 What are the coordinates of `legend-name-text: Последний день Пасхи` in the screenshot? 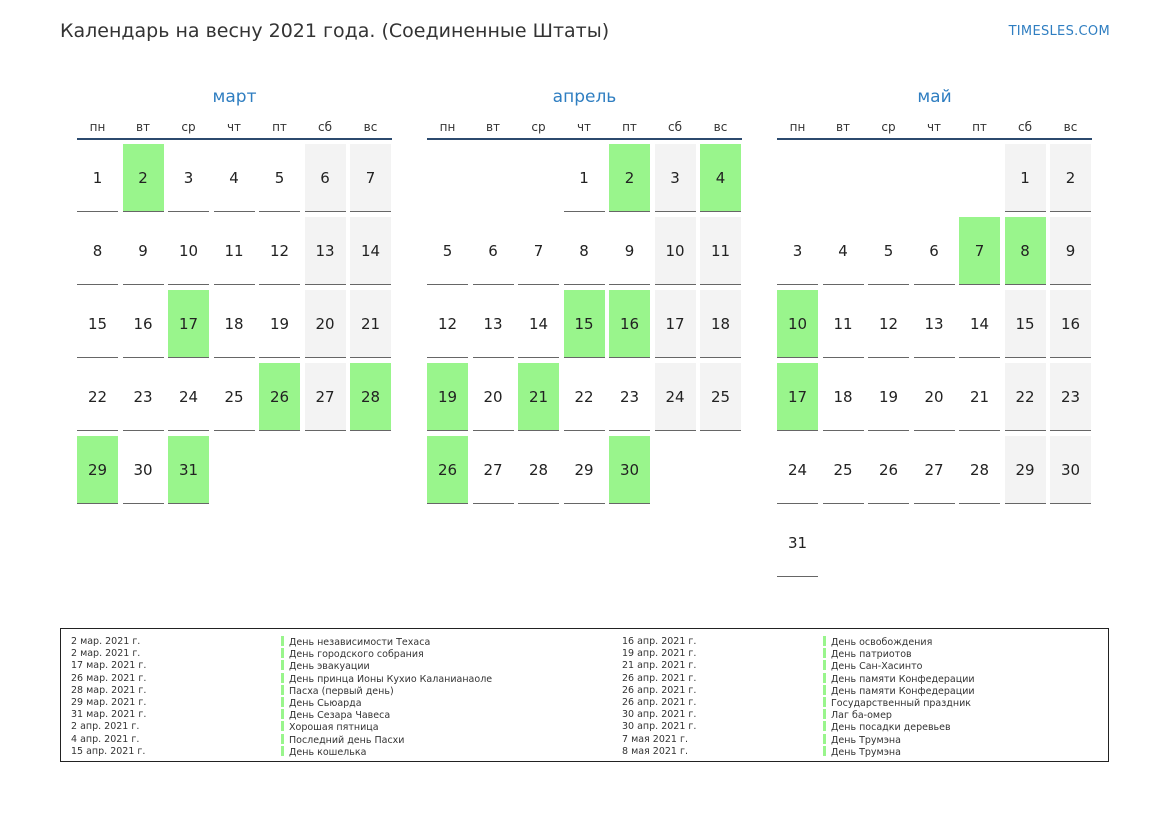 It's located at (347, 740).